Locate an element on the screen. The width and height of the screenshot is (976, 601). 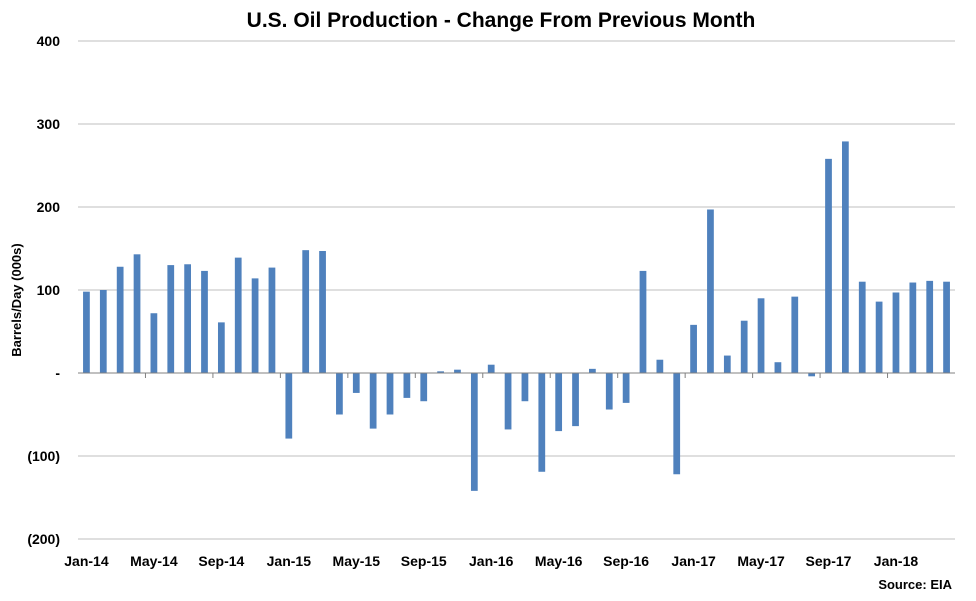
y-tick-label: (100) is located at coordinates (43, 456).